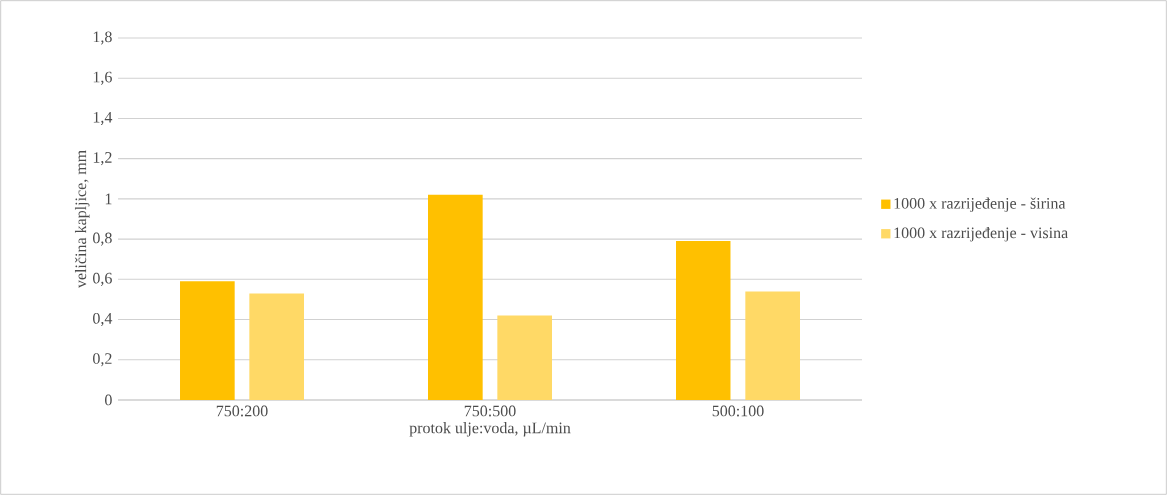  What do you see at coordinates (108, 199) in the screenshot?
I see `y-tick-label: 1` at bounding box center [108, 199].